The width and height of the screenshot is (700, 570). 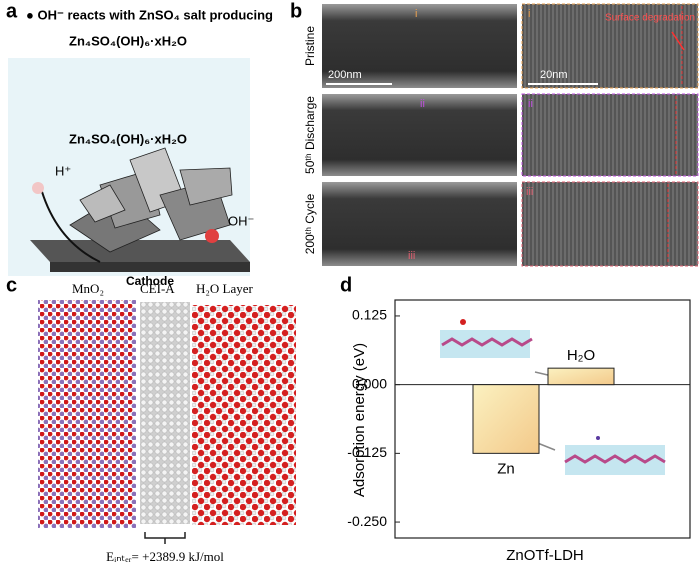 I want to click on panel-label: b, so click(x=296, y=11).